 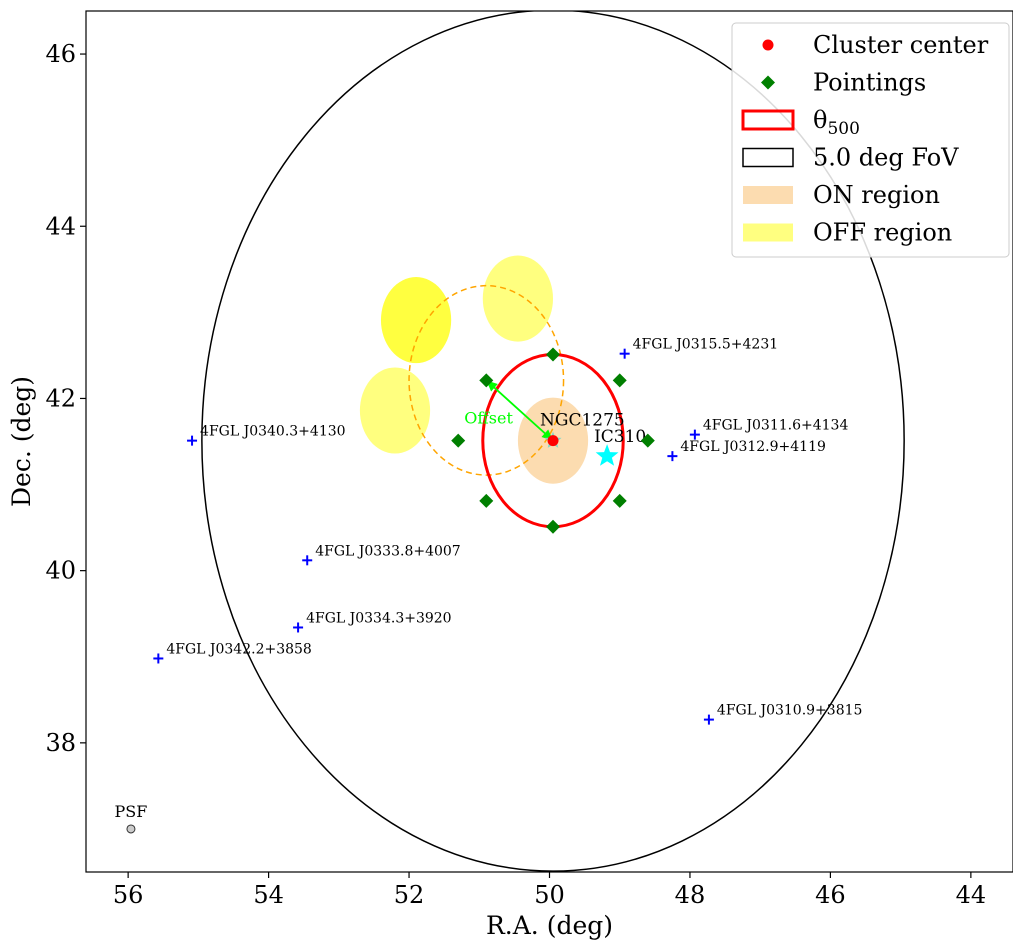 I want to click on offset-circle, so click(x=486, y=380).